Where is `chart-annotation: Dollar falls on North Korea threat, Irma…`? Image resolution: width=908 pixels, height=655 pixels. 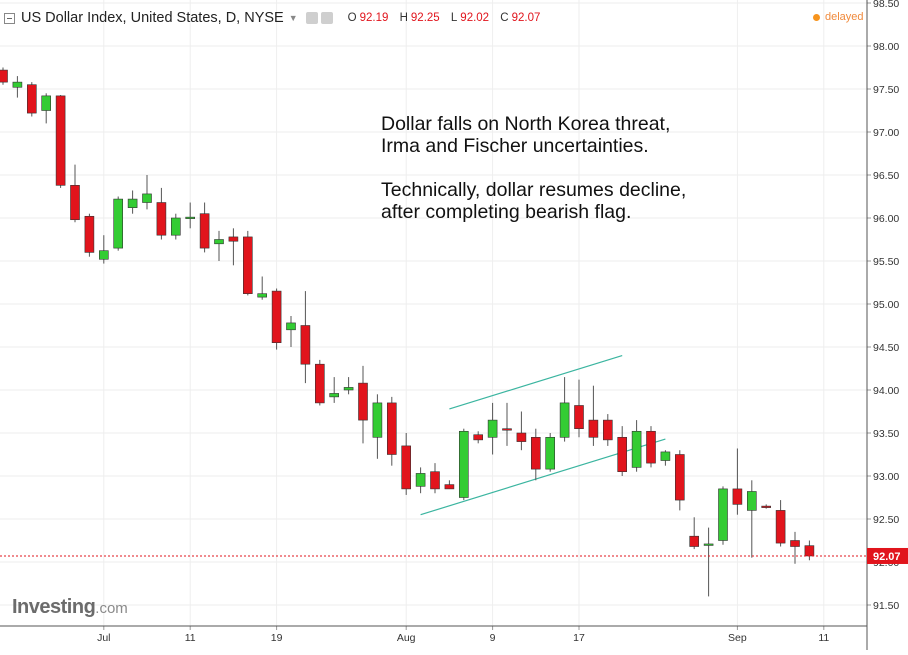 chart-annotation: Dollar falls on North Korea threat, Irma… is located at coordinates (533, 168).